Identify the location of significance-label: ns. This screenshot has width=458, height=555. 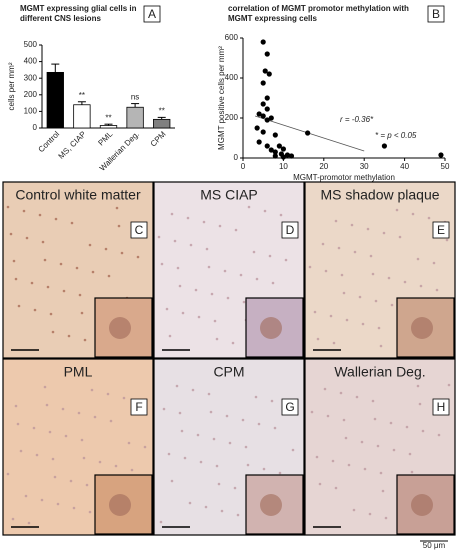
(135, 97).